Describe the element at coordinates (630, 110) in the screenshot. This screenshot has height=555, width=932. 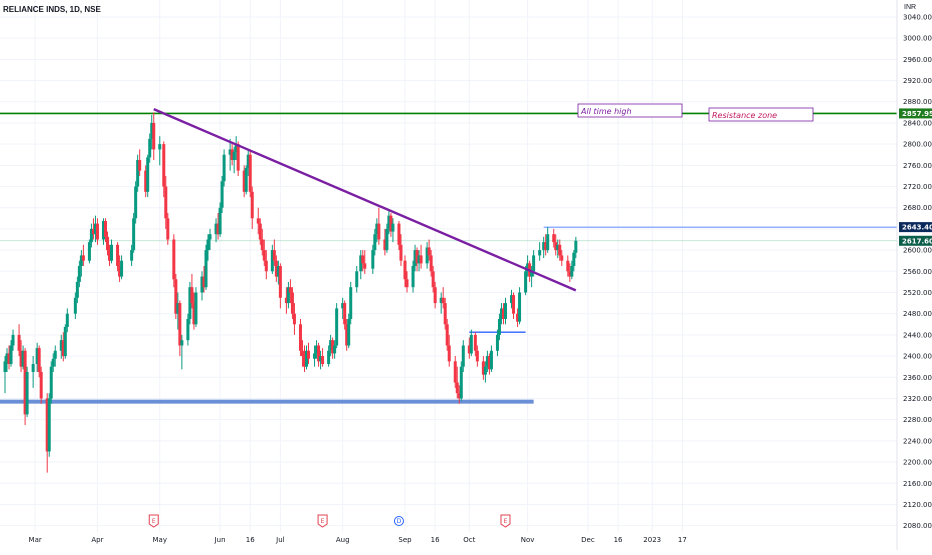
I see `all-time-high-annotation-box` at that location.